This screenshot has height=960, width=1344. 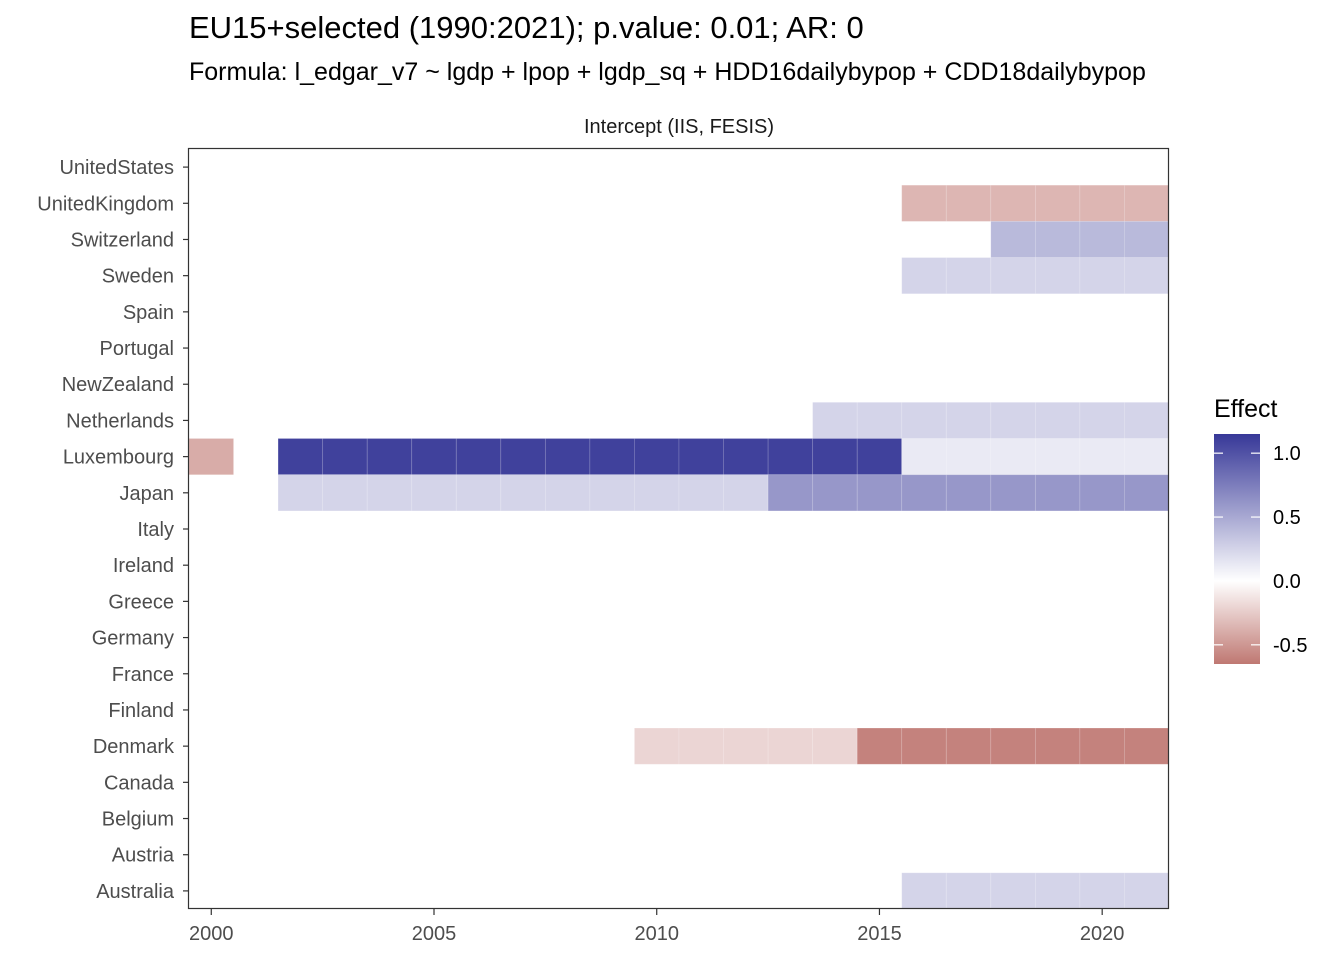 I want to click on y-axis-label: Italy, so click(x=155, y=530).